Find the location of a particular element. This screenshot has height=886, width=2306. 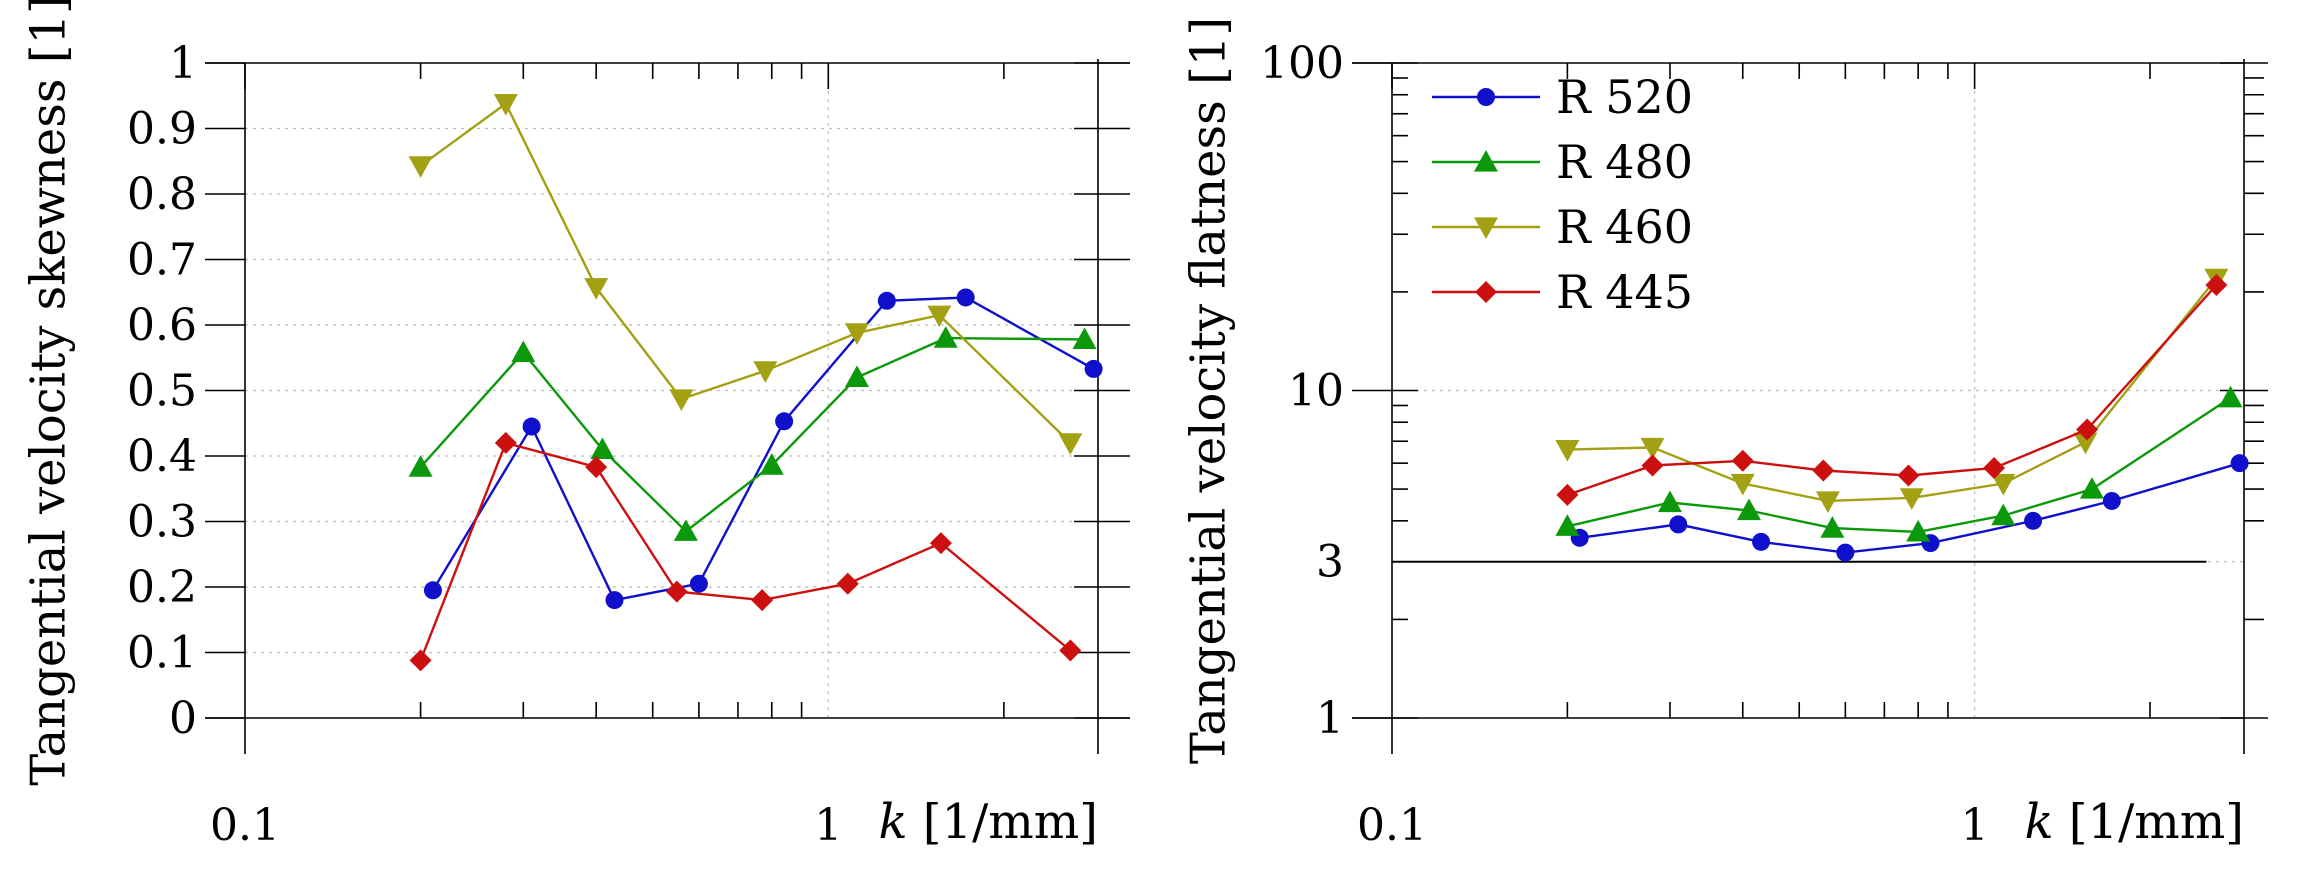

legend-item: R 445 is located at coordinates (1562, 292).